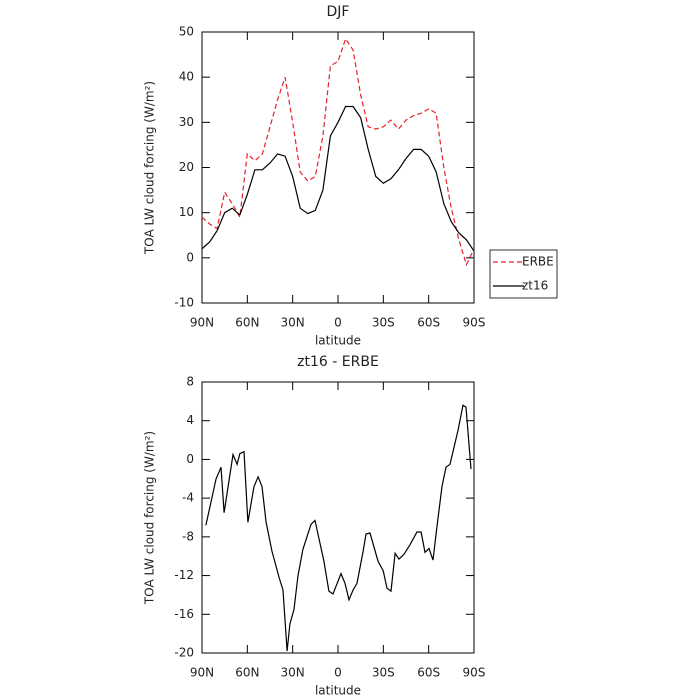 The image size is (700, 700). I want to click on y-tick-label: 8, so click(190, 382).